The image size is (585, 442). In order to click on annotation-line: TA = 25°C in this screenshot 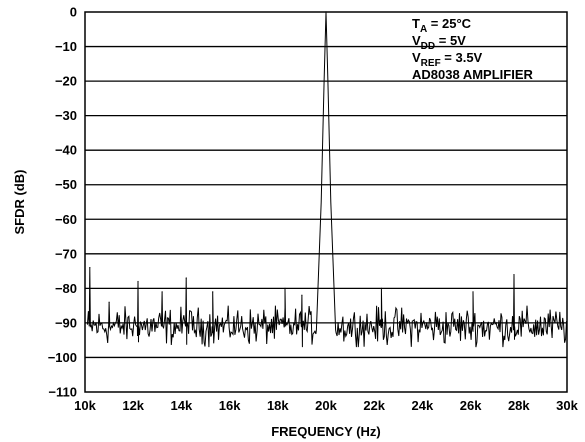, I will do `click(442, 25)`.